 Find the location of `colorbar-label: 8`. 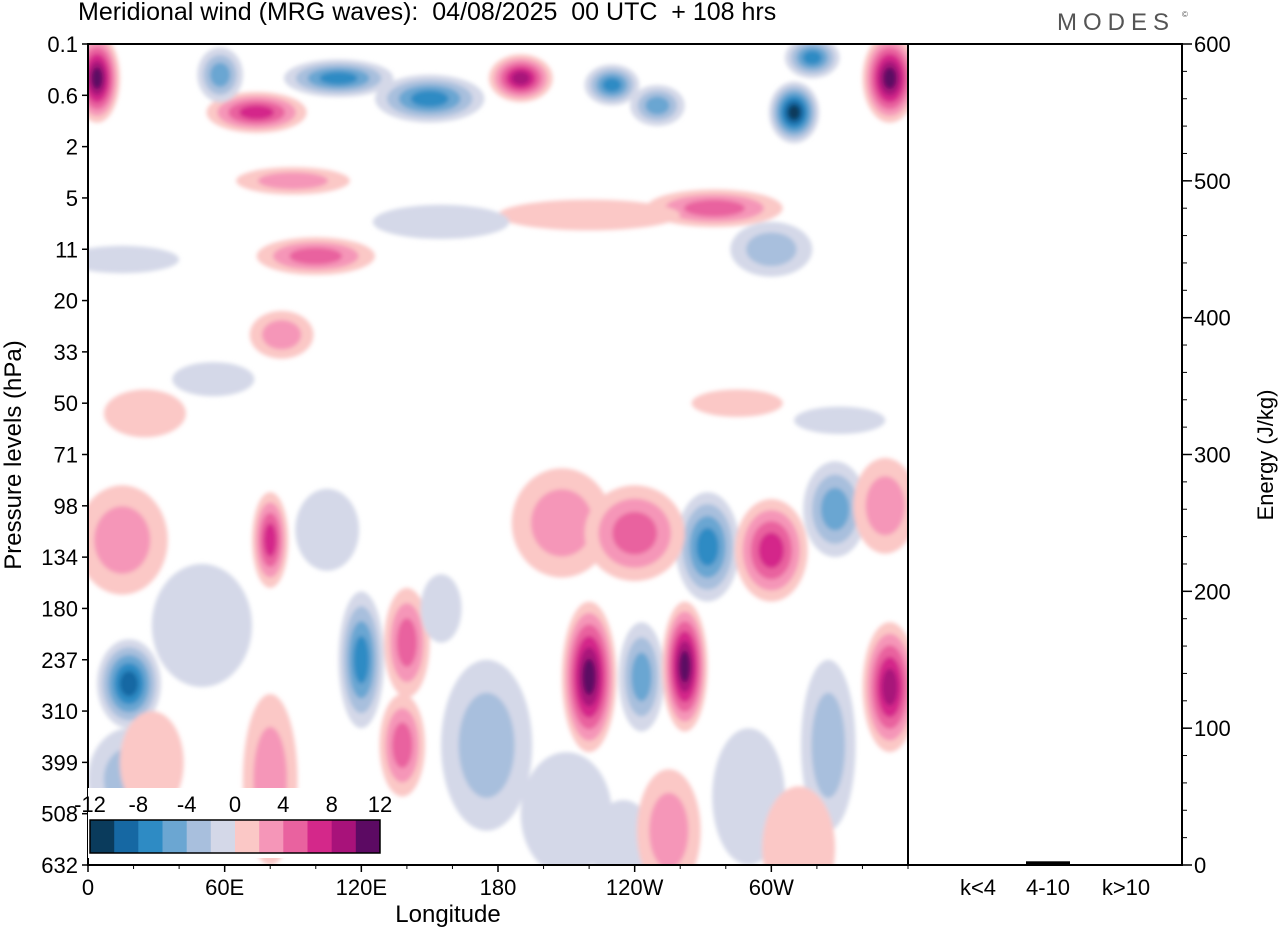

colorbar-label: 8 is located at coordinates (332, 804).